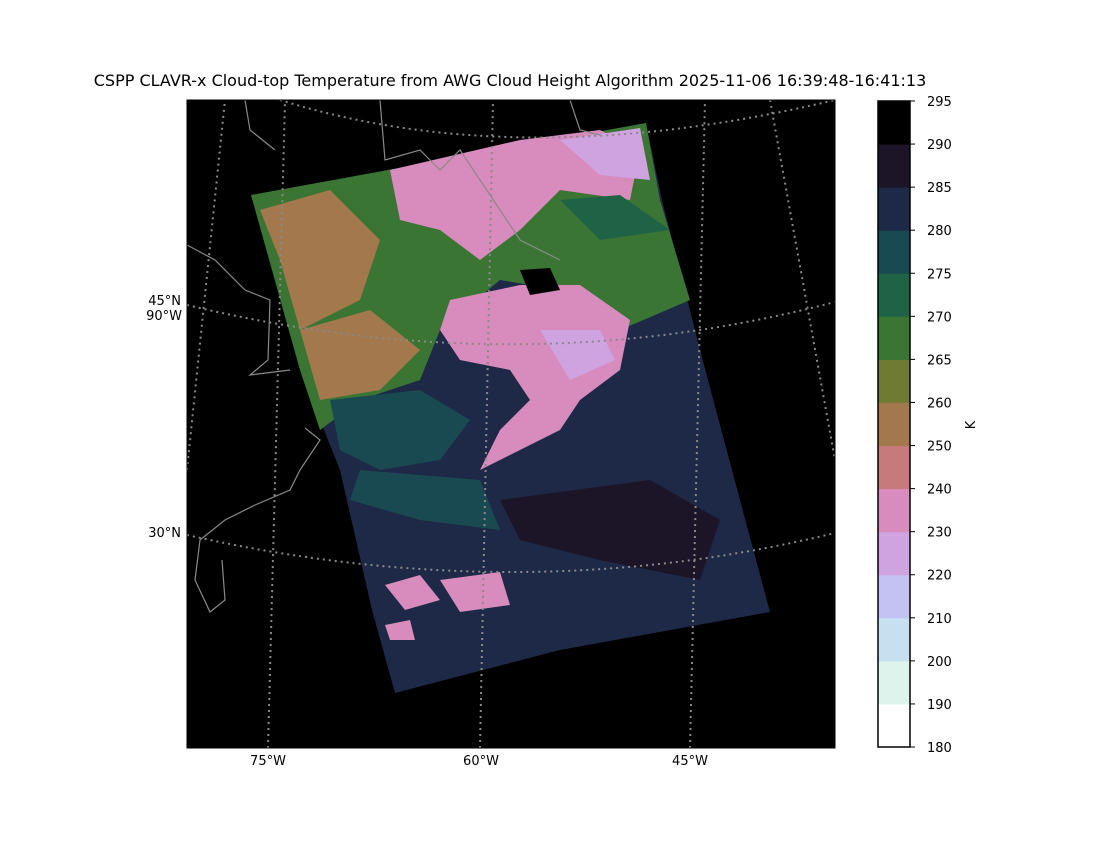 This screenshot has height=844, width=1120. What do you see at coordinates (939, 403) in the screenshot?
I see `colorbar-tick-label: 260` at bounding box center [939, 403].